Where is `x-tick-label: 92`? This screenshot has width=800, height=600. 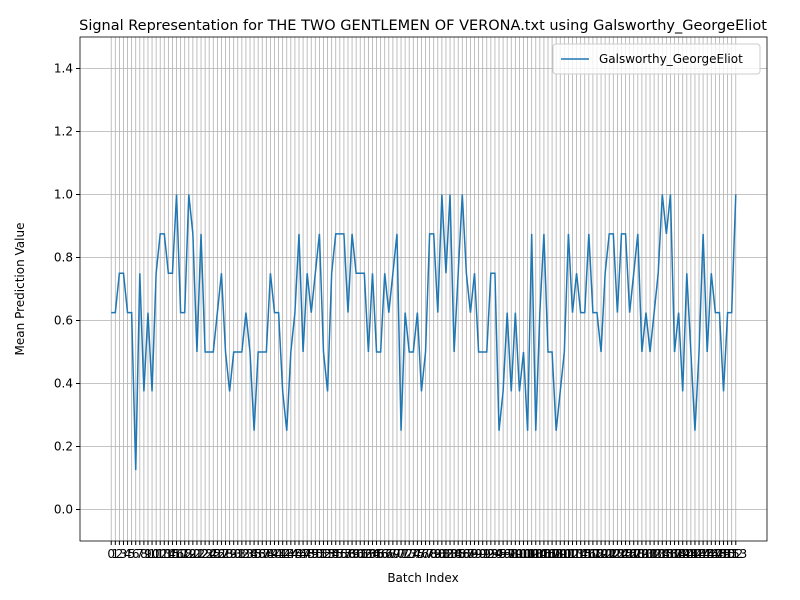 x-tick-label: 92 is located at coordinates (486, 554).